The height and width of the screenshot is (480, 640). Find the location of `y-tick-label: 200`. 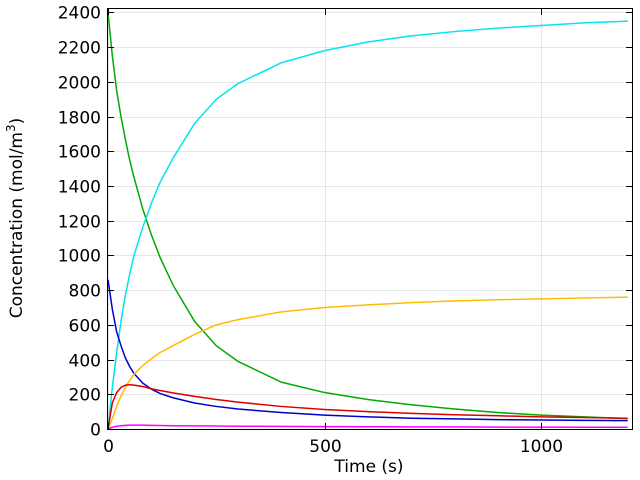

y-tick-label: 200 is located at coordinates (85, 396).